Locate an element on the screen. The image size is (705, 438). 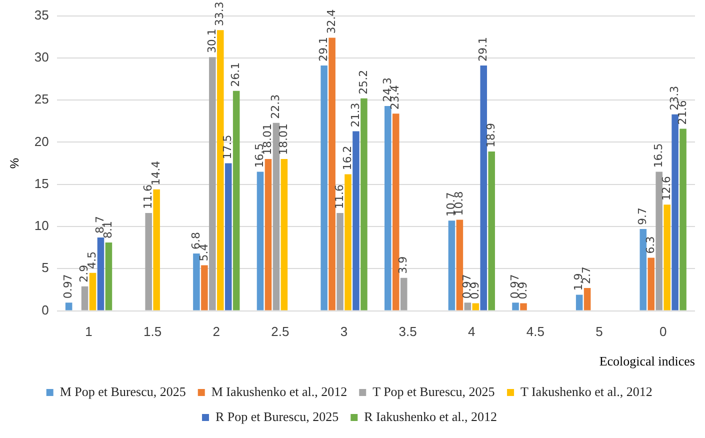
x-tick-label: 4.5 is located at coordinates (535, 332).